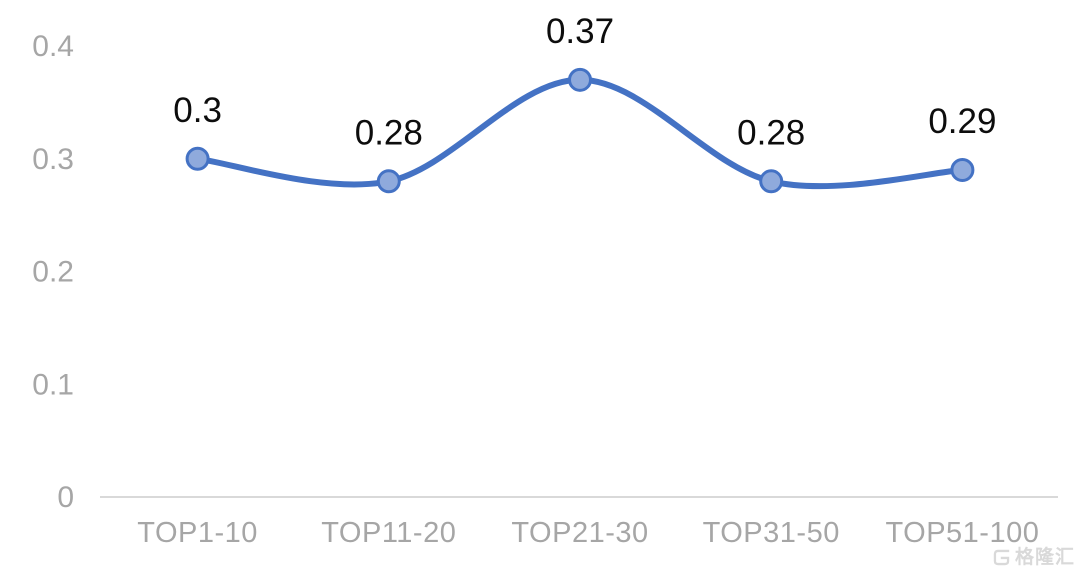 The image size is (1080, 571). What do you see at coordinates (962, 121) in the screenshot?
I see `data-point-label: 0.29` at bounding box center [962, 121].